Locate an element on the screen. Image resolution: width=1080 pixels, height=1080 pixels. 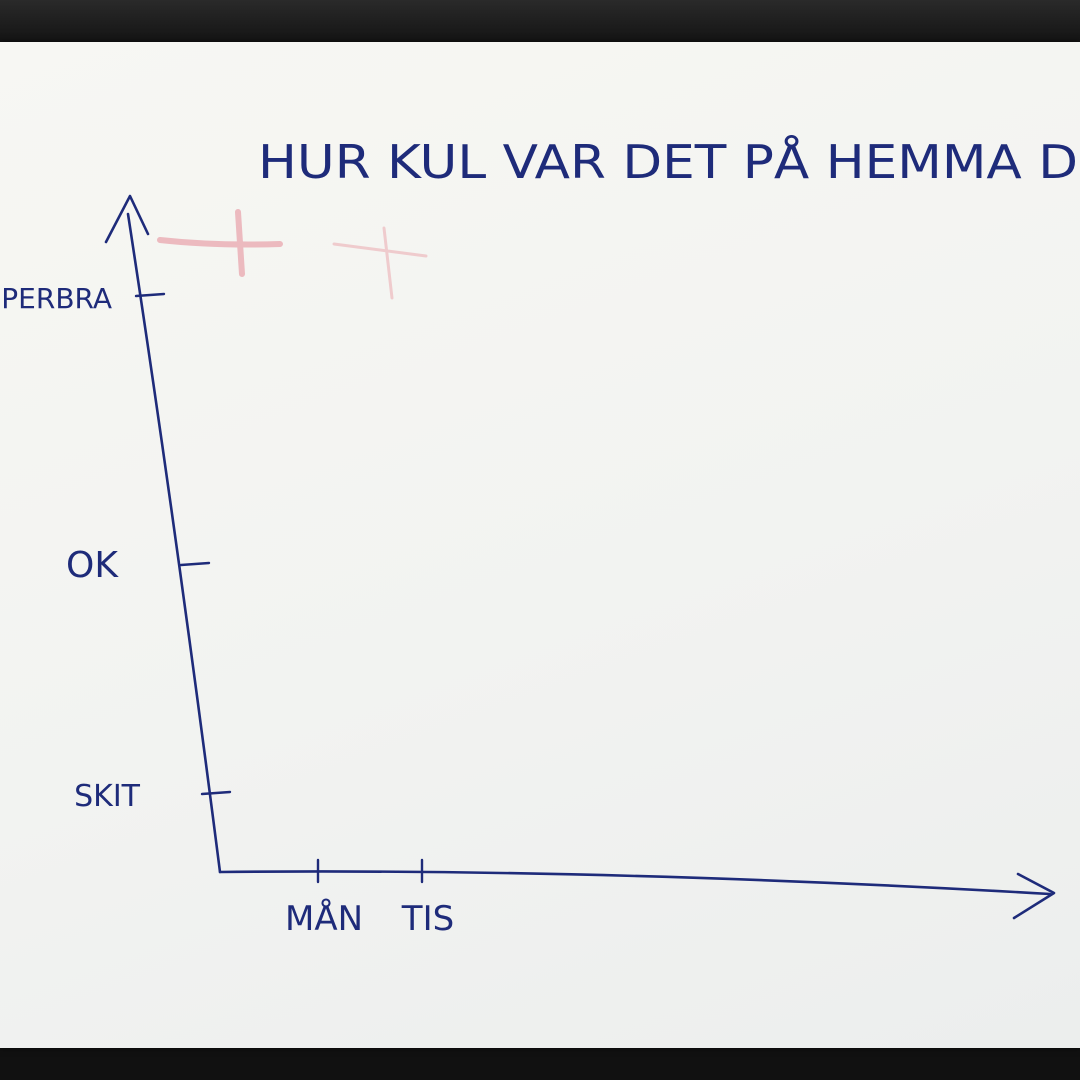
x-axis-arrowhead is located at coordinates (1034, 896).